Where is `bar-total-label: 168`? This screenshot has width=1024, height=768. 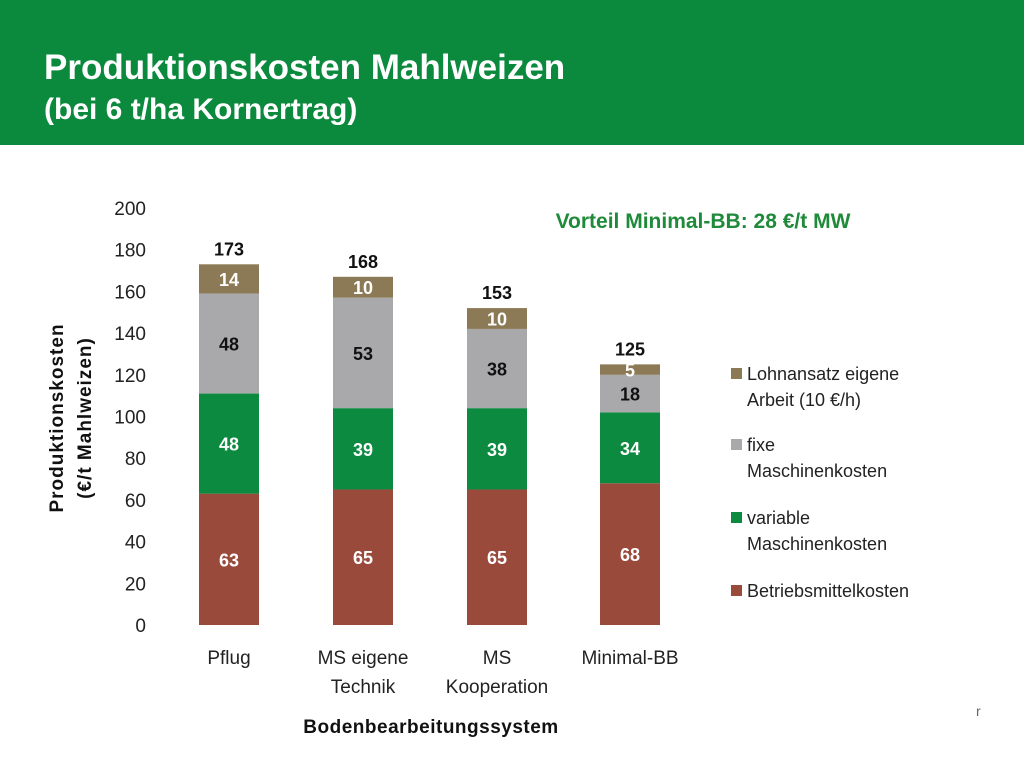 bar-total-label: 168 is located at coordinates (363, 262).